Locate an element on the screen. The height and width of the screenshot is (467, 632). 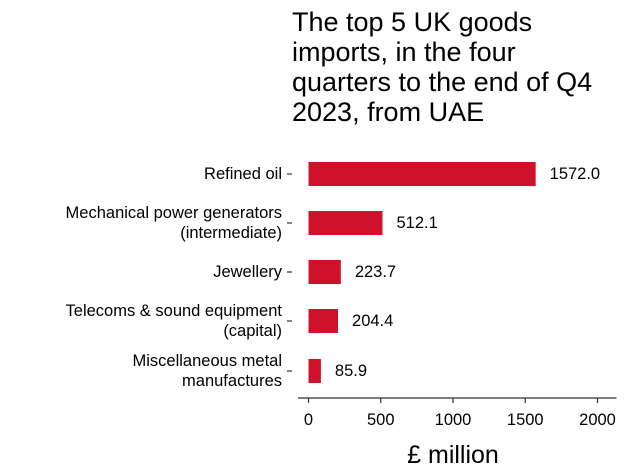
category-label: Jewellery is located at coordinates (248, 272).